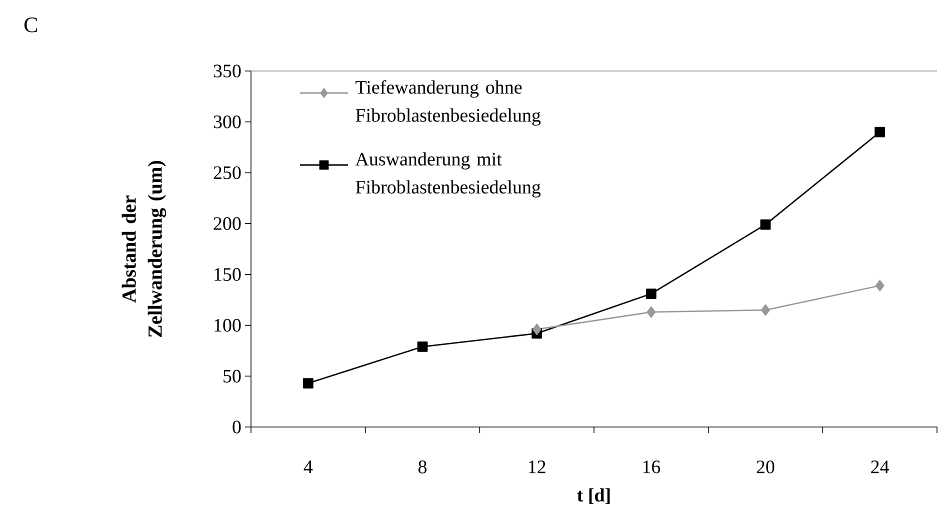 The image size is (947, 509). What do you see at coordinates (593, 496) in the screenshot?
I see `x-axis-title: t [d]` at bounding box center [593, 496].